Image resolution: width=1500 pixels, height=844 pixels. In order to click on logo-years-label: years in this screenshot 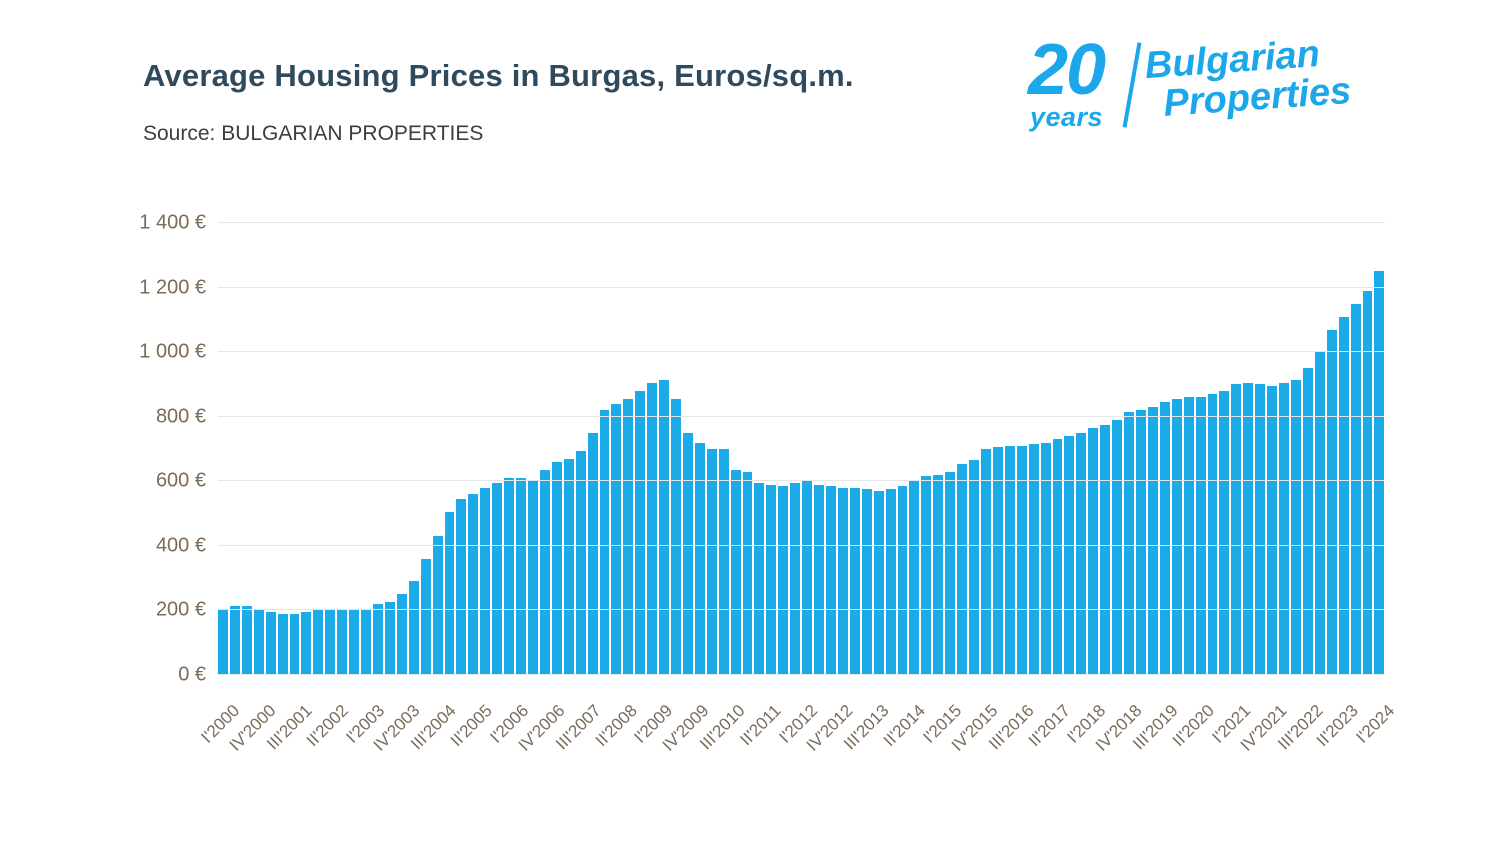, I will do `click(1067, 117)`.